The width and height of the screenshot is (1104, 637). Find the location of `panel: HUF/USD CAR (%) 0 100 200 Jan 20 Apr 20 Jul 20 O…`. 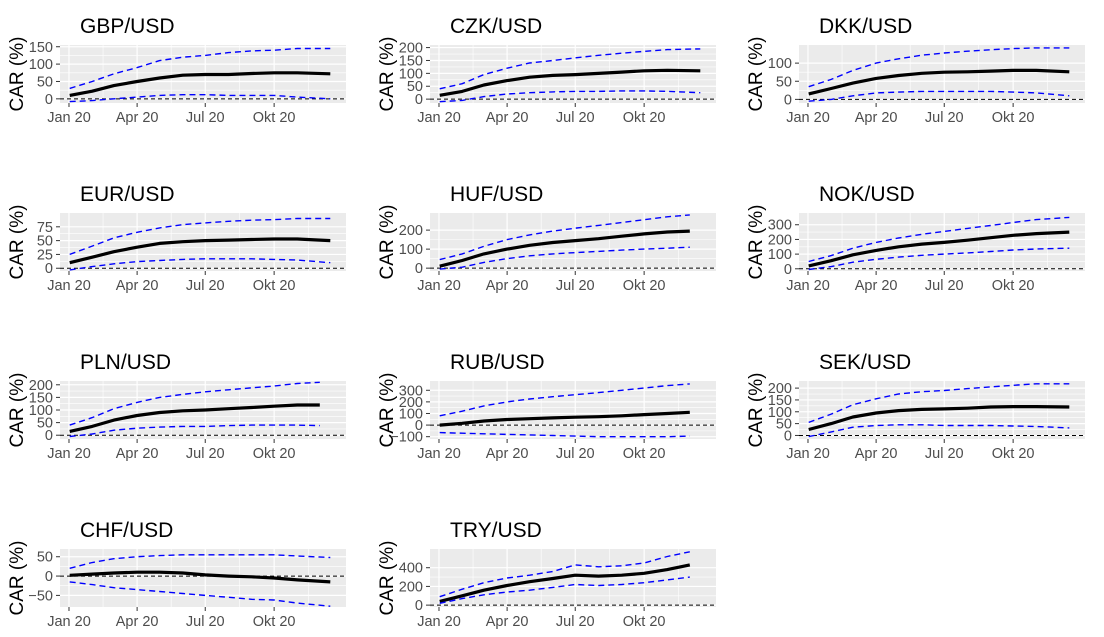

panel: HUF/USD CAR (%) 0 100 200 Jan 20 Apr 20 Jul 20 O… is located at coordinates (546, 238).